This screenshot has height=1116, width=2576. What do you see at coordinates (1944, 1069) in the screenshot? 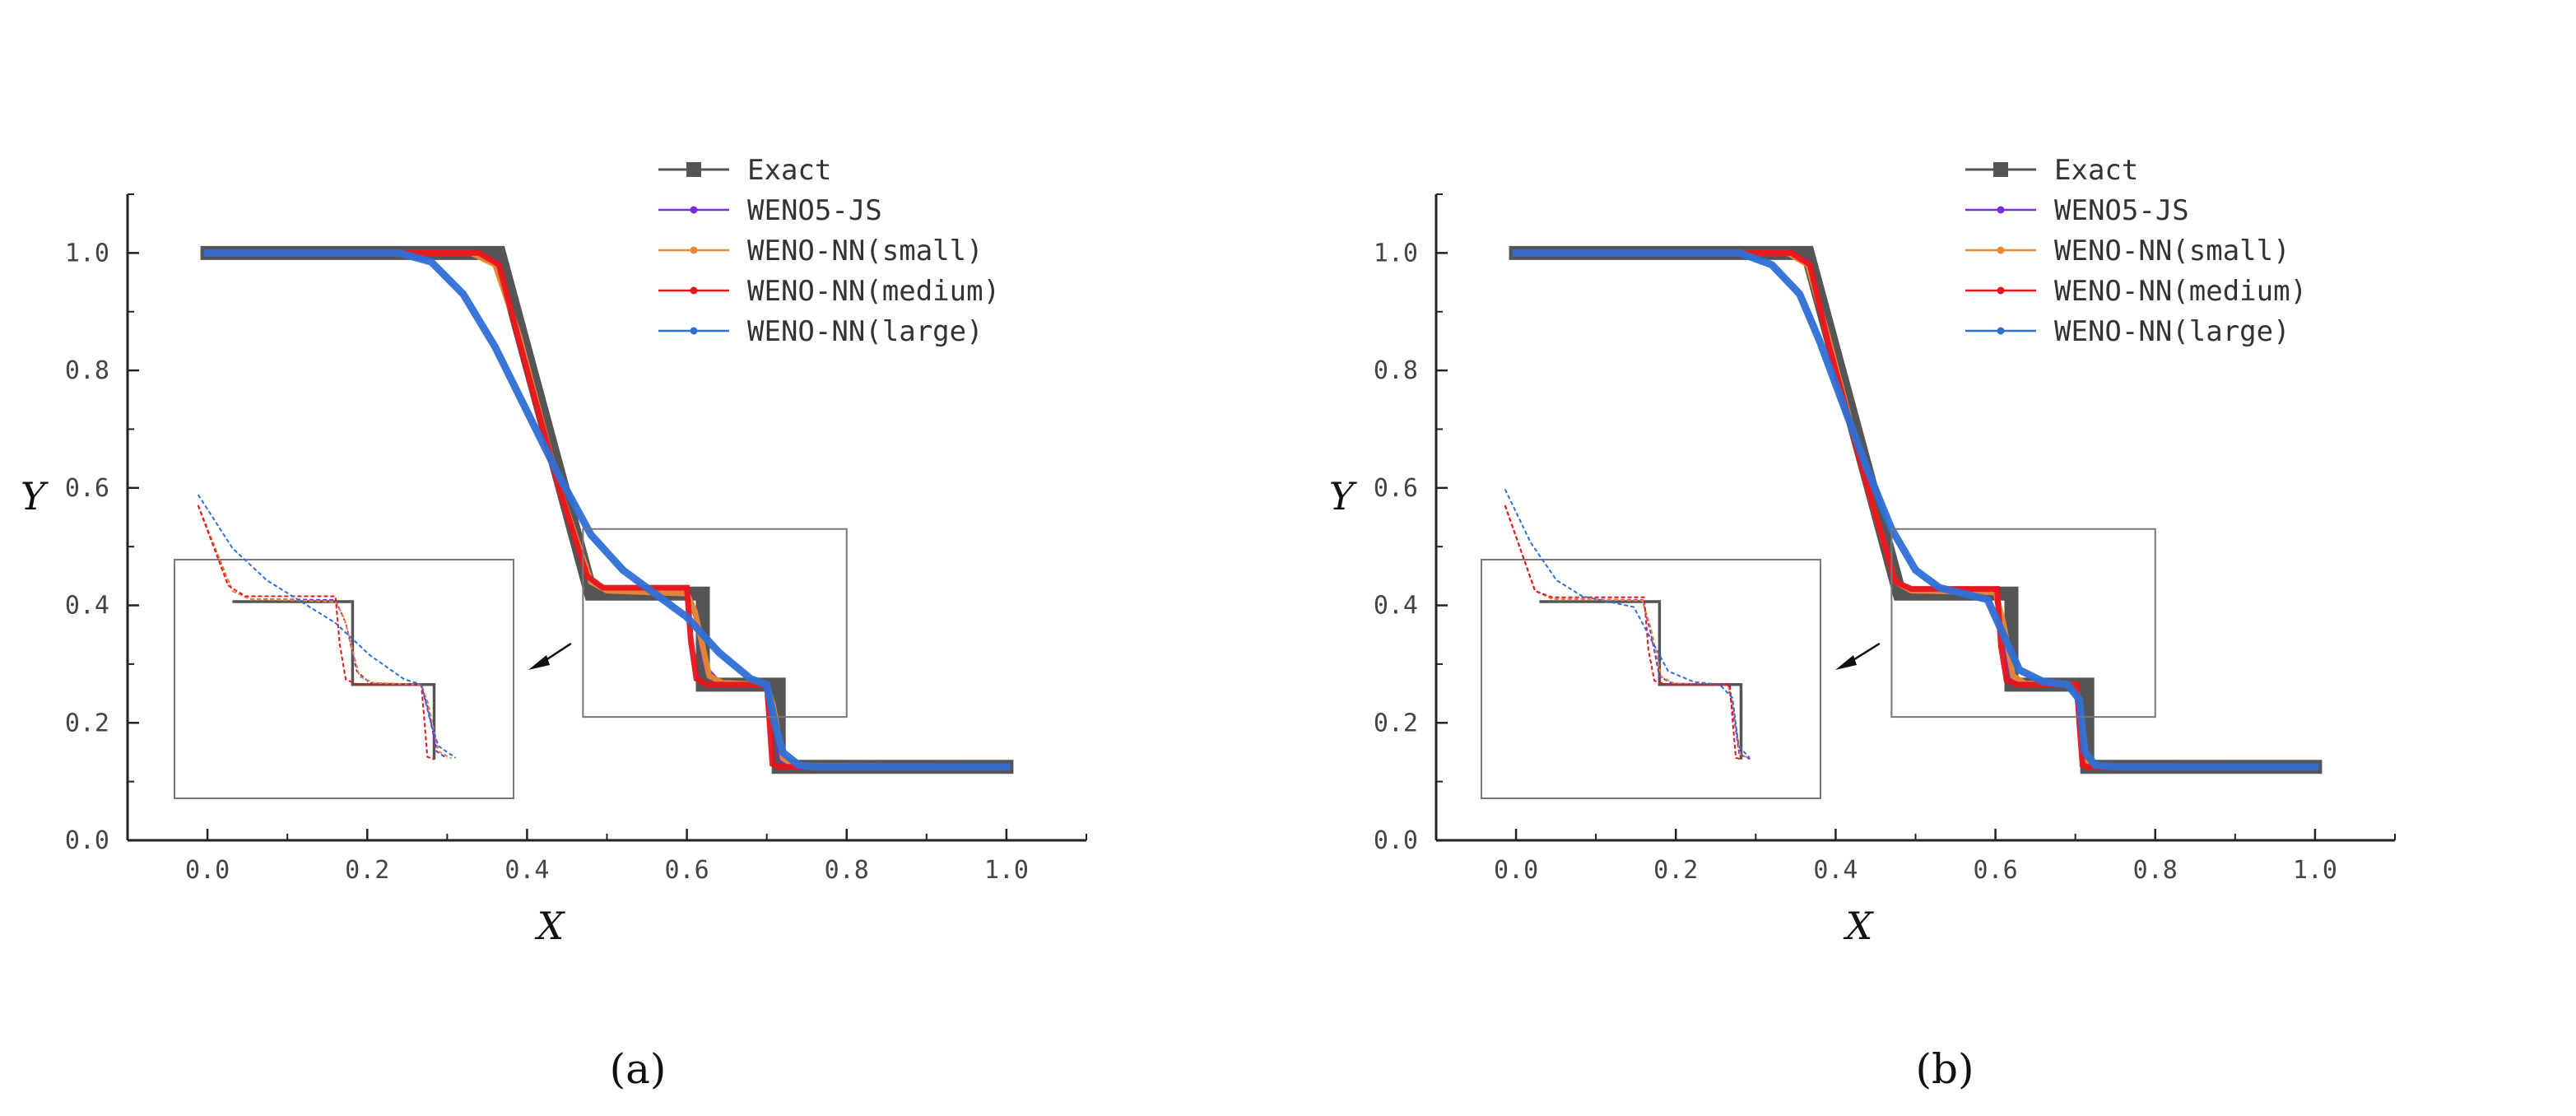
I see `panel-caption: (b)` at bounding box center [1944, 1069].